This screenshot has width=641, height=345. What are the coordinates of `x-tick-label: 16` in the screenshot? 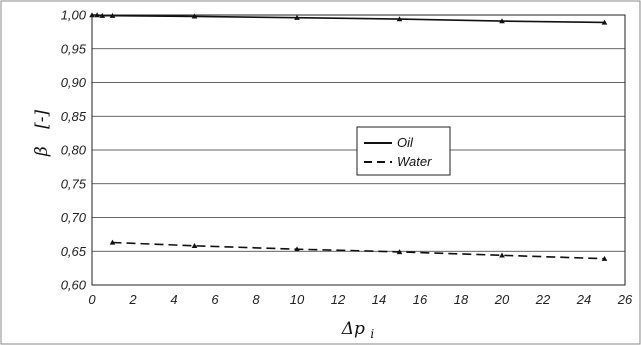 It's located at (420, 299).